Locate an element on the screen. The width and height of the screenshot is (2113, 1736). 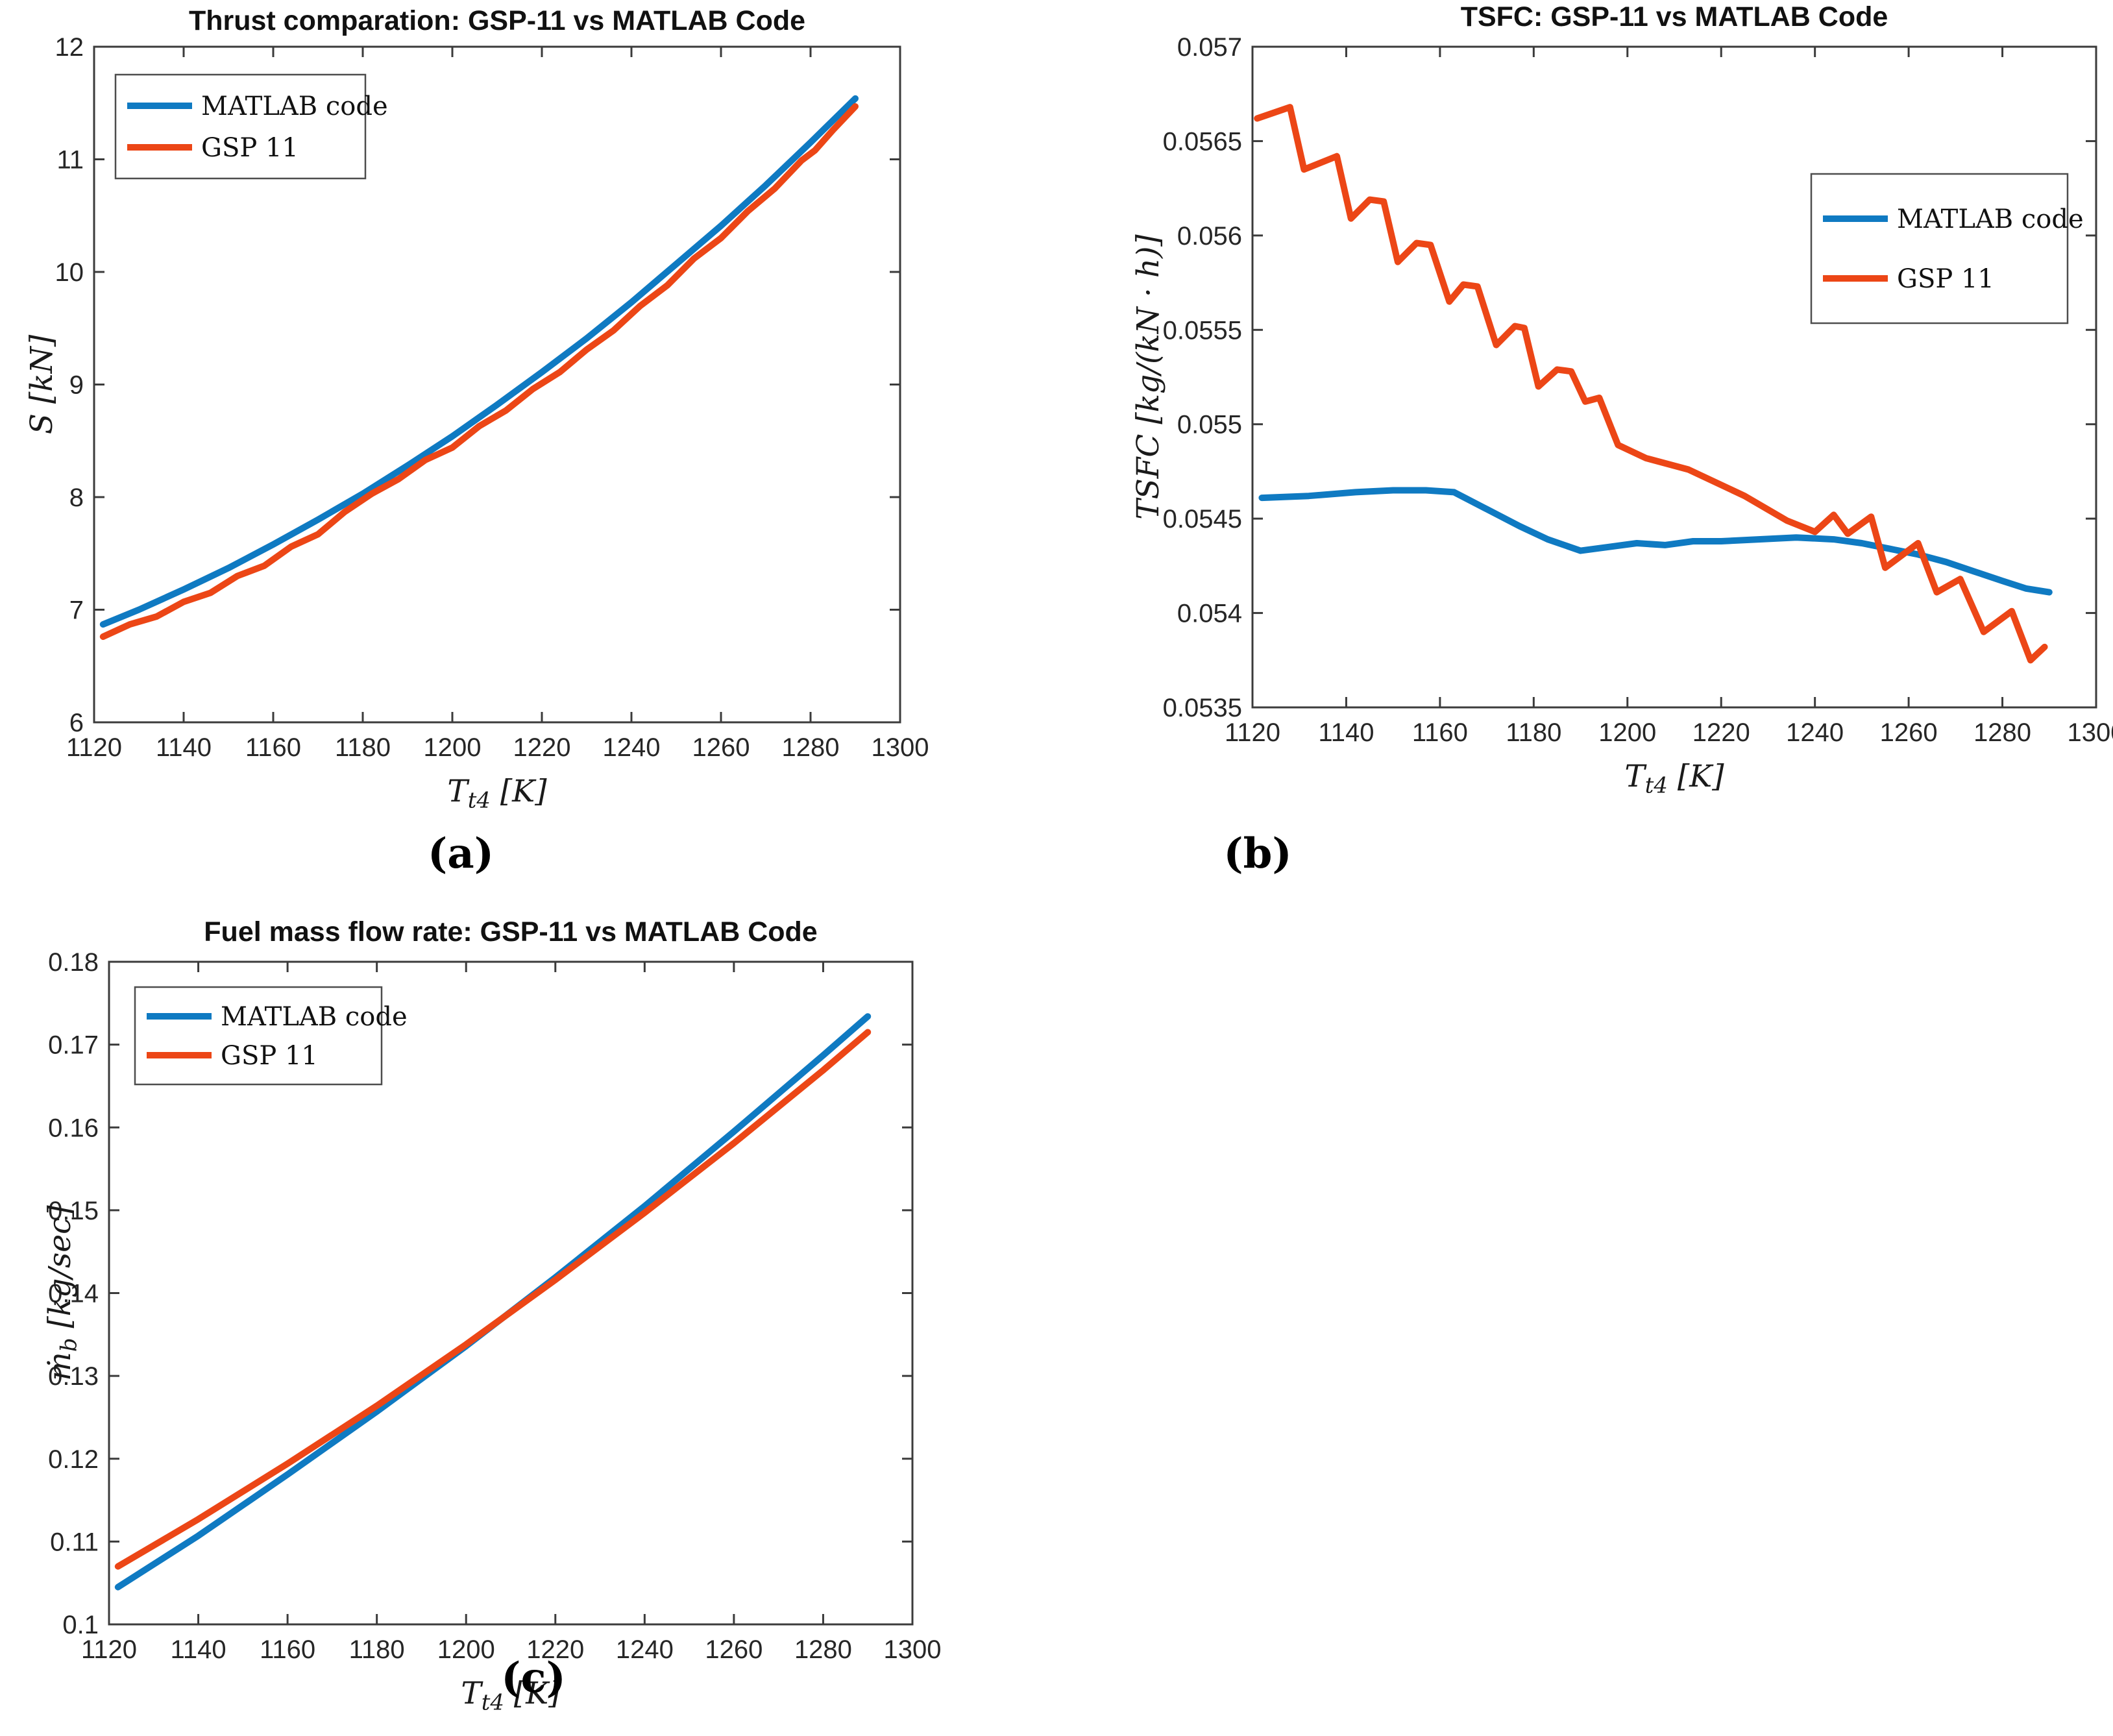
fuel-flow-xtick-label: 1120 is located at coordinates (109, 1649).